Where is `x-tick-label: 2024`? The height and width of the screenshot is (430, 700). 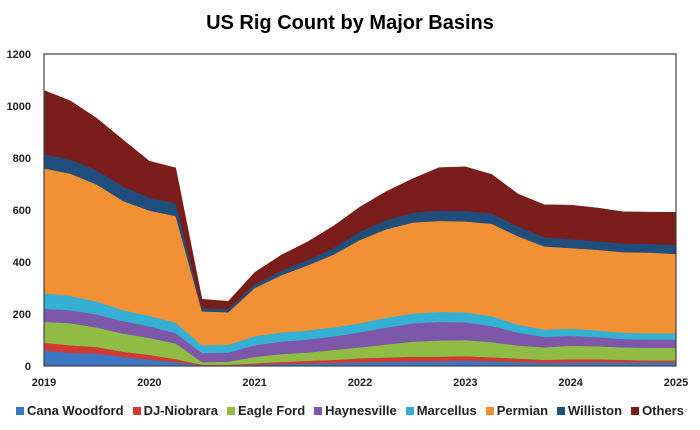
x-tick-label: 2024 is located at coordinates (570, 383).